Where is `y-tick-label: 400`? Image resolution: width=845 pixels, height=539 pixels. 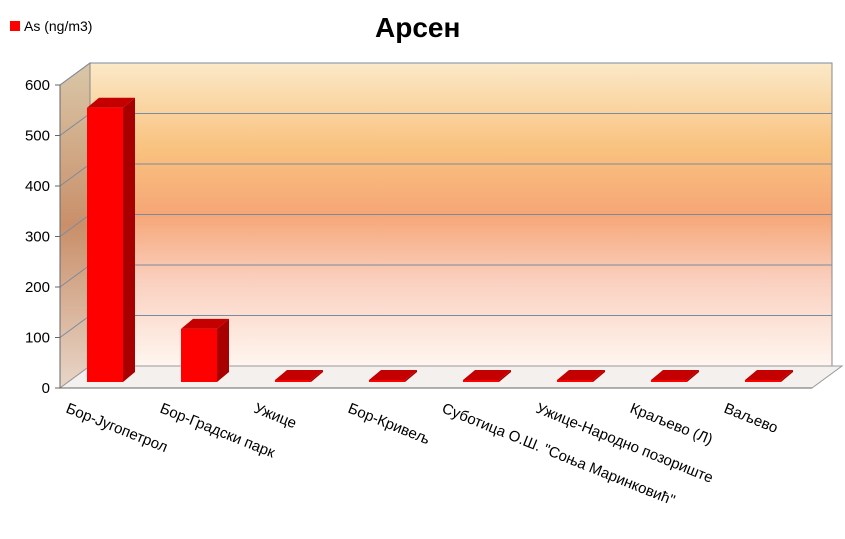 y-tick-label: 400 is located at coordinates (37, 186).